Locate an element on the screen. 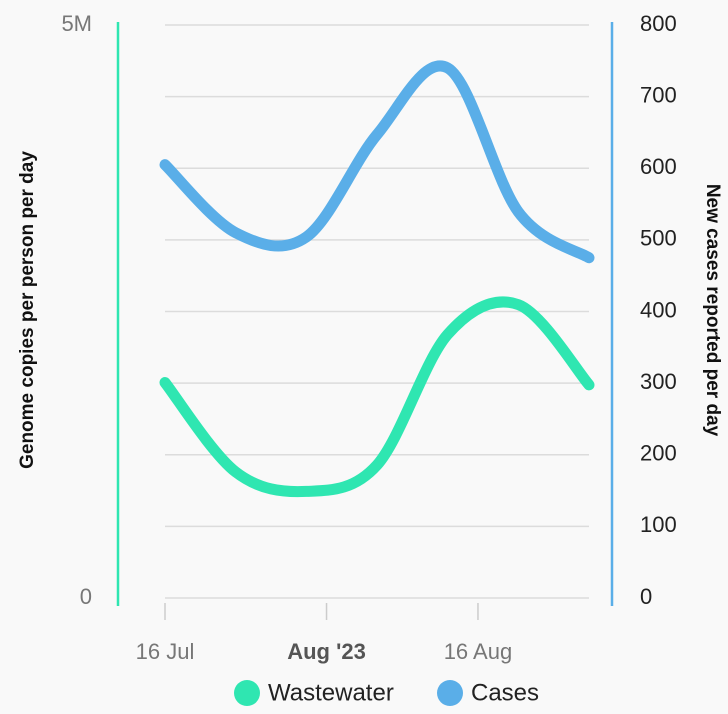 This screenshot has width=728, height=714. y2-tick-label: 100 is located at coordinates (658, 524).